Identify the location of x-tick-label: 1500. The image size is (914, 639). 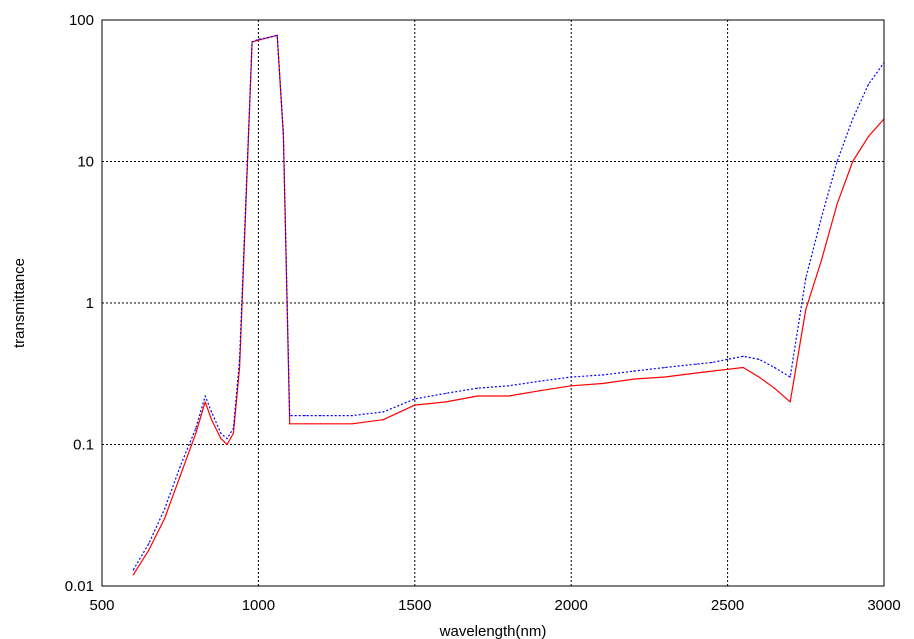
(414, 605).